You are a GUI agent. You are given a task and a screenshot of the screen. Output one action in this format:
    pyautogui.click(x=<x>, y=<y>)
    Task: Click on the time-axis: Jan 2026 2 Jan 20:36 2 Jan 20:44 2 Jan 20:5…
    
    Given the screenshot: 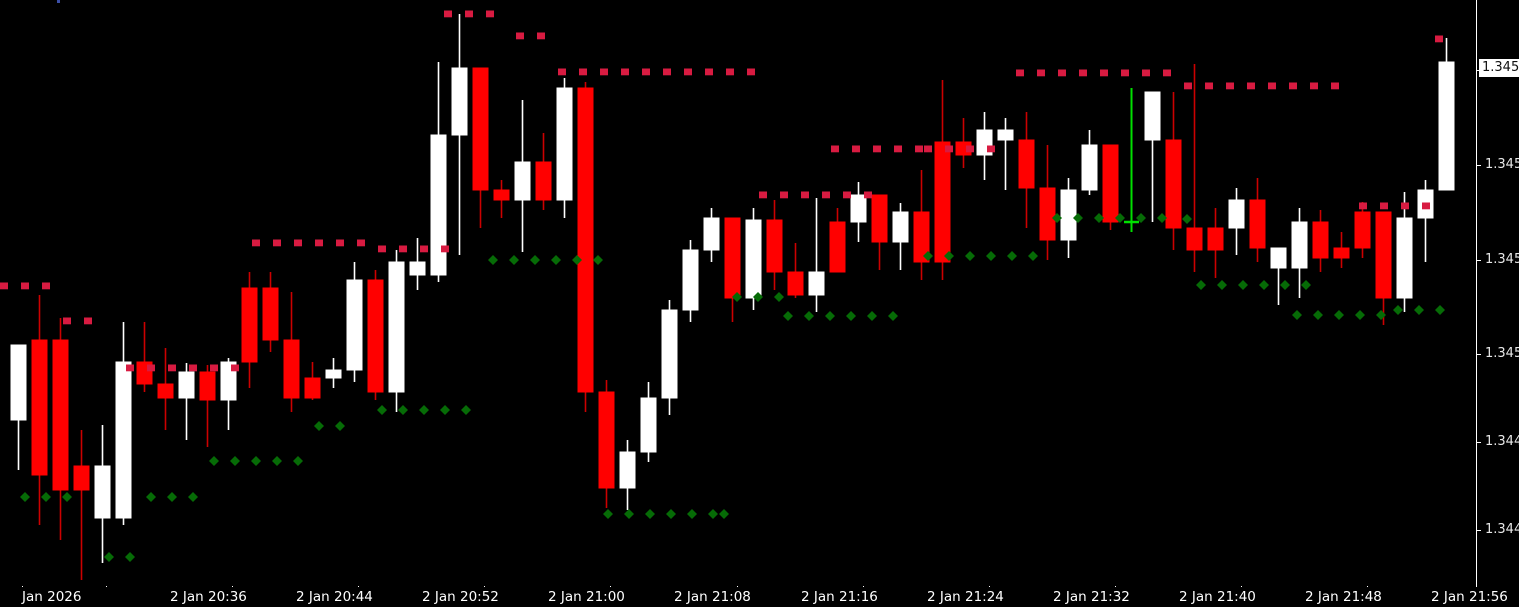 What is the action you would take?
    pyautogui.click(x=754, y=596)
    